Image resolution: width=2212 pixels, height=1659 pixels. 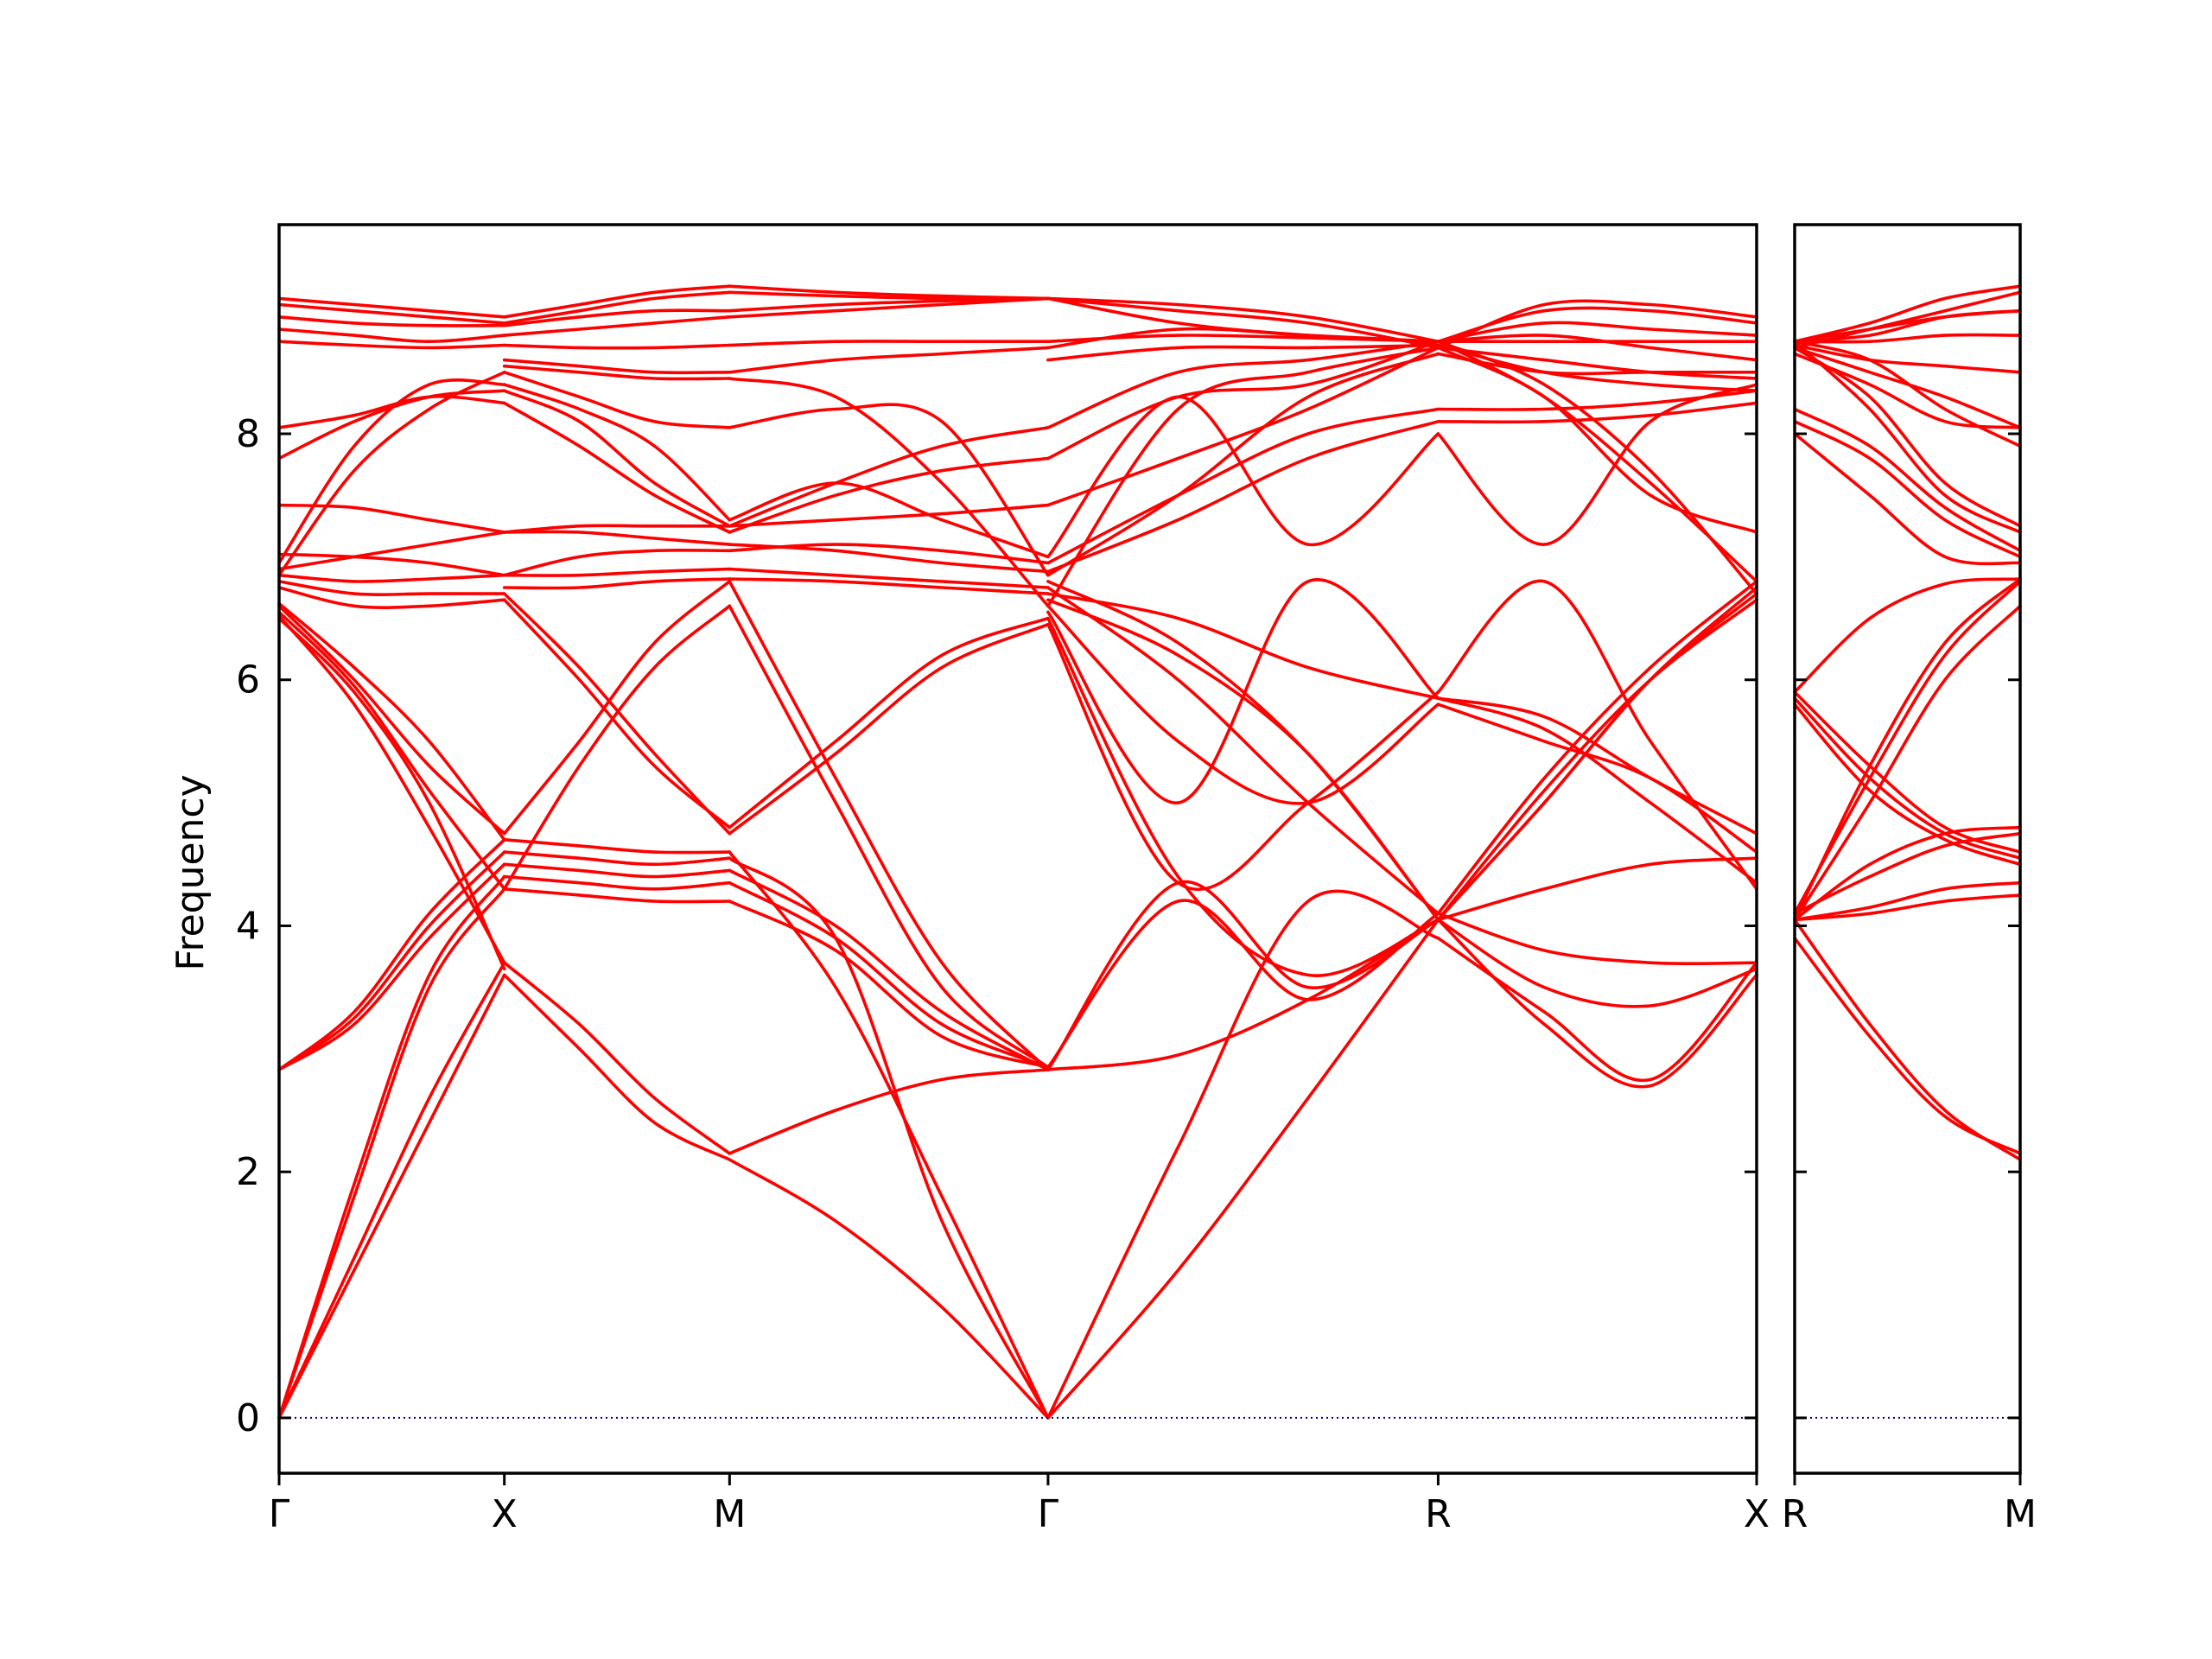 I want to click on band-9-R-M, so click(x=1908, y=784).